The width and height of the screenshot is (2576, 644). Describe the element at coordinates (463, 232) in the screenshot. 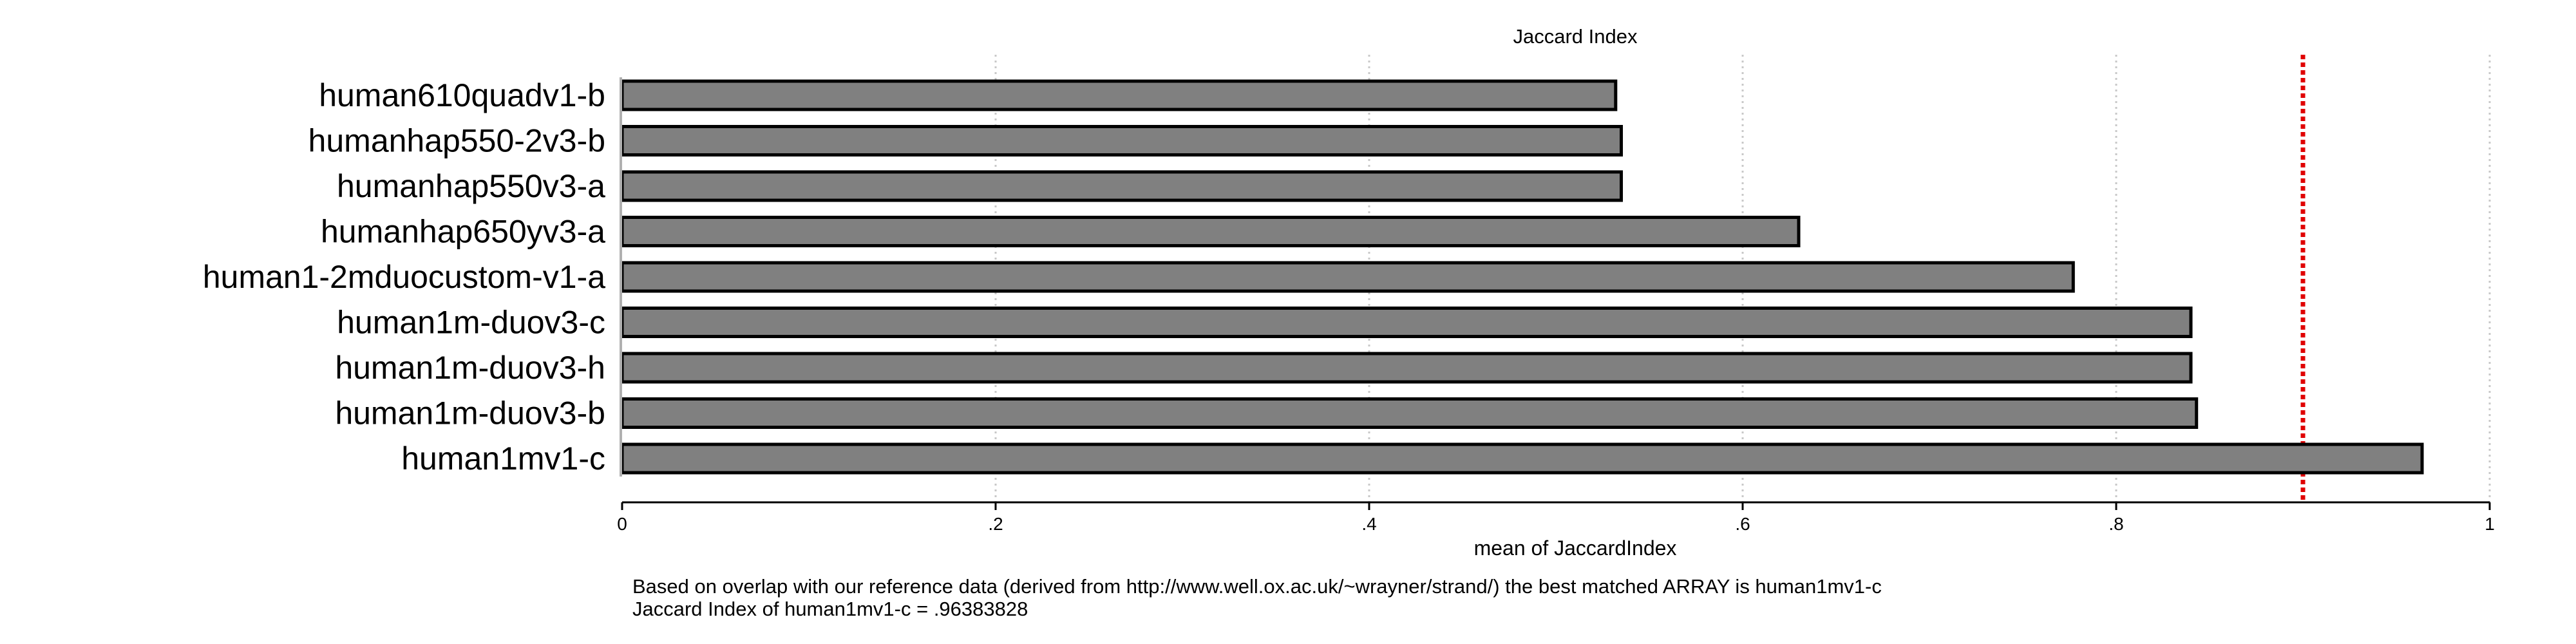

I see `category-label: humanhap650yv3-a` at that location.